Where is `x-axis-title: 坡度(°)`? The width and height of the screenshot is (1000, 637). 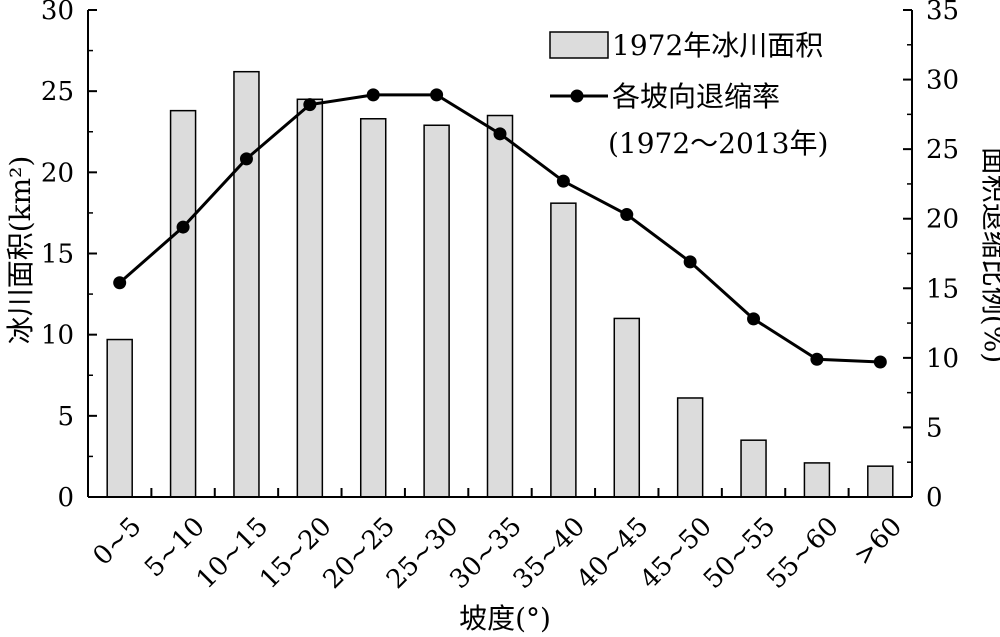
x-axis-title: 坡度(°) is located at coordinates (505, 618).